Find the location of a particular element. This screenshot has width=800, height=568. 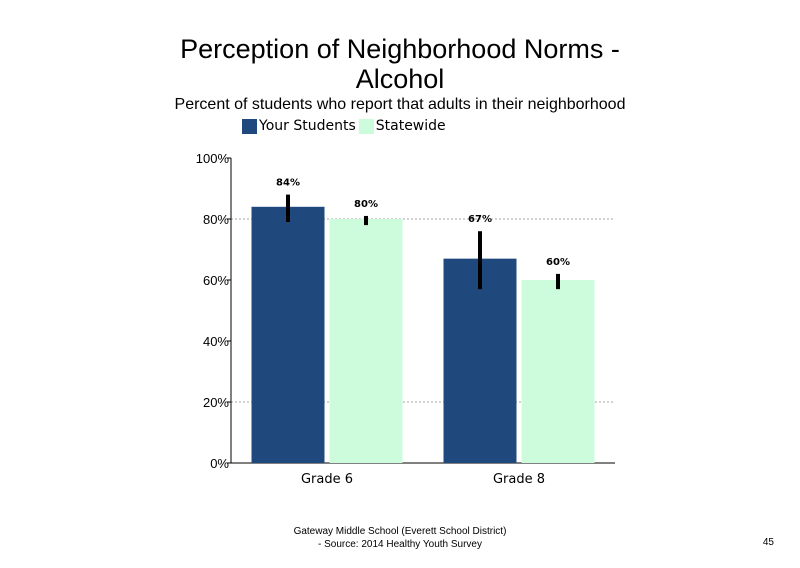

legend-item-statewide: Statewide is located at coordinates (402, 126).